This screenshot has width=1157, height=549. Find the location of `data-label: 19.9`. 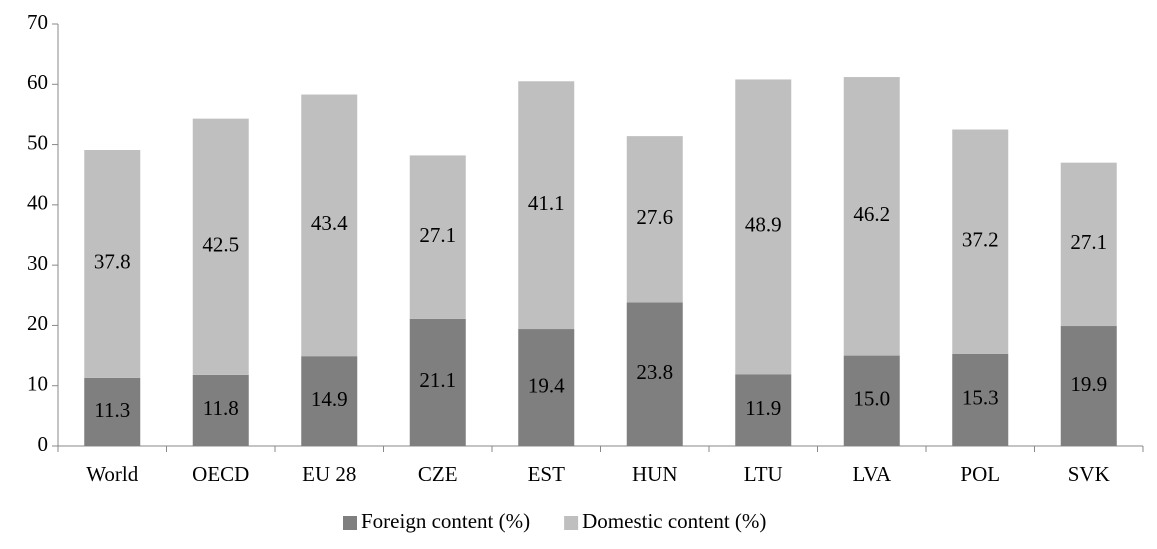

data-label: 19.9 is located at coordinates (1088, 384).